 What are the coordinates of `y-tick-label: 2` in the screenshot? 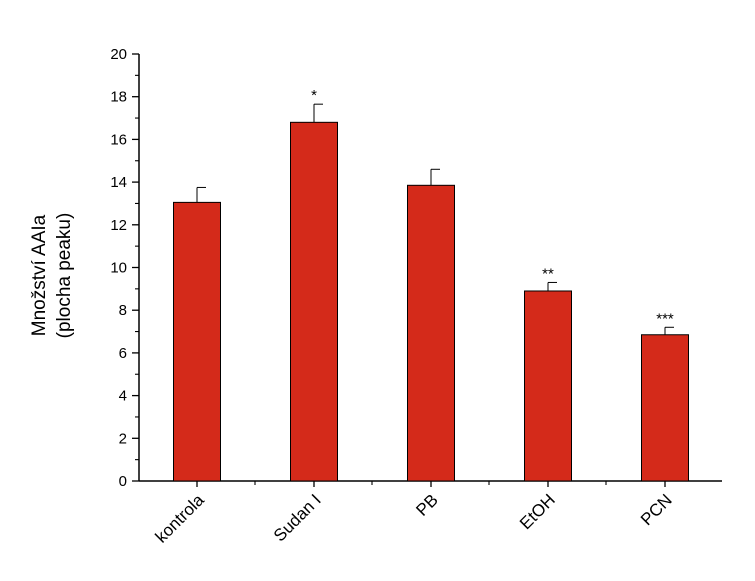 It's located at (123, 438).